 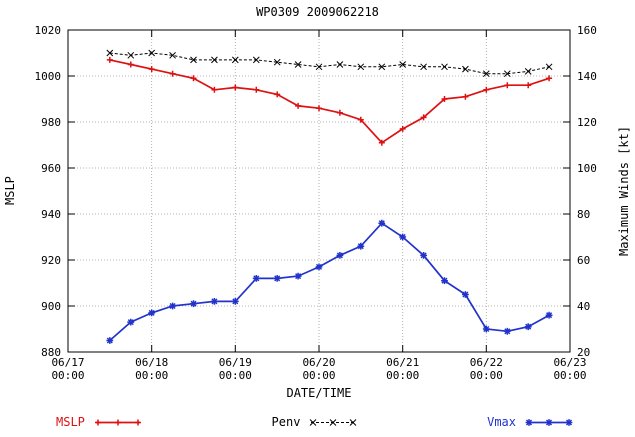 What do you see at coordinates (67, 362) in the screenshot?
I see `svg-text: 06/17` at bounding box center [67, 362].